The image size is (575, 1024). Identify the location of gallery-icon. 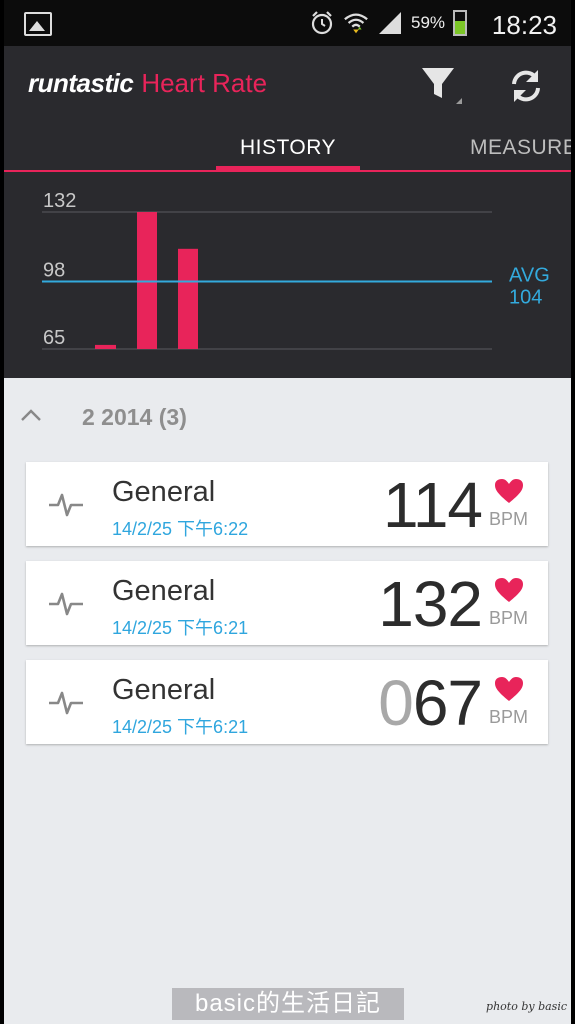
(38, 24).